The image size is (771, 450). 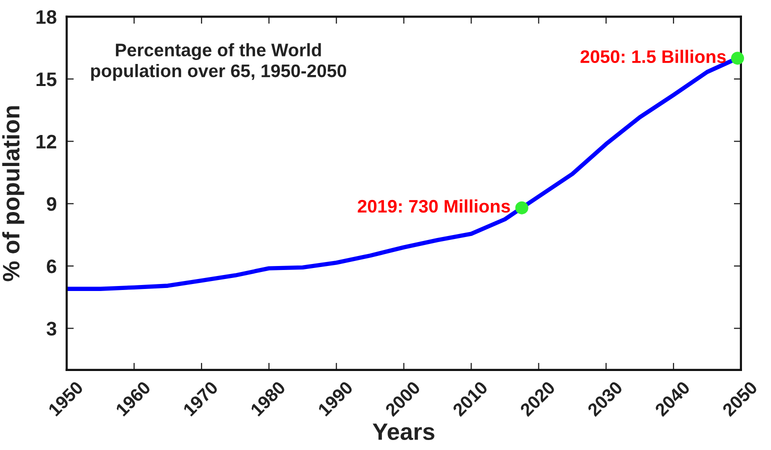 What do you see at coordinates (13, 194) in the screenshot?
I see `y-axis-title: % of population` at bounding box center [13, 194].